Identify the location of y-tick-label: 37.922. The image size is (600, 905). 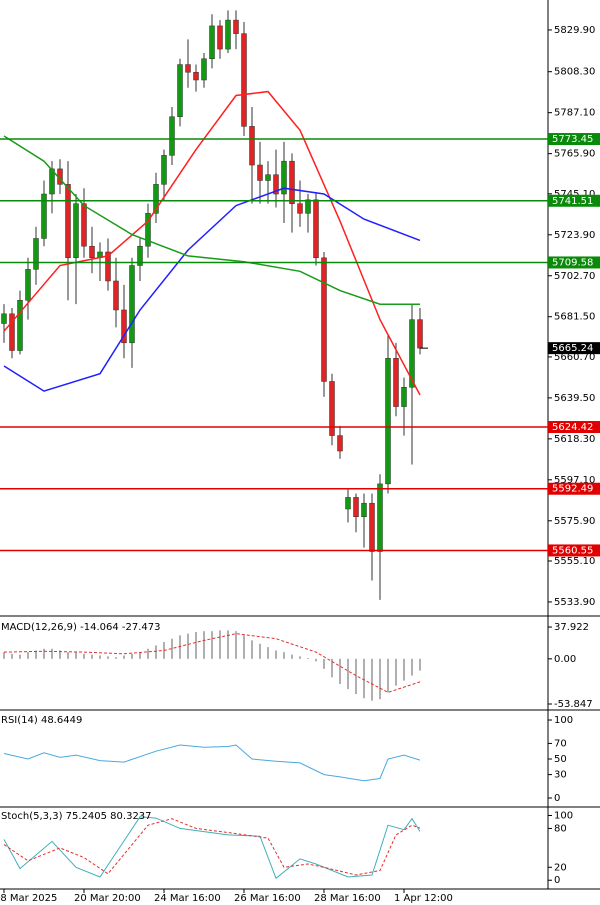
(571, 627).